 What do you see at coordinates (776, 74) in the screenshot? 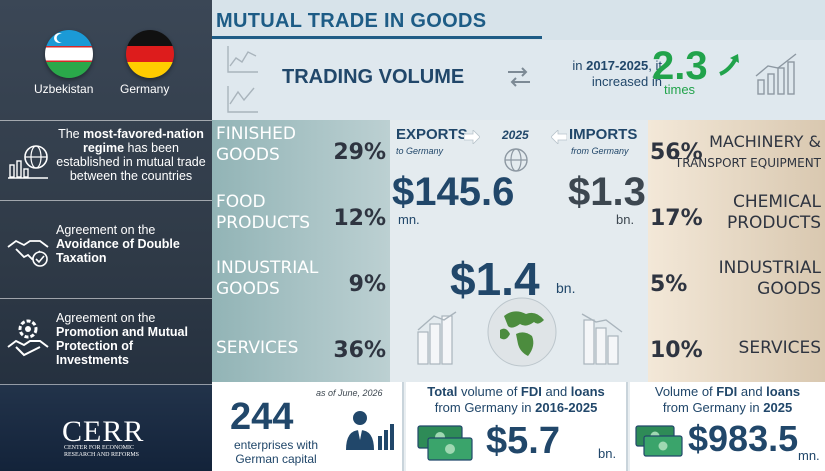
I see `growth-chart-icon` at bounding box center [776, 74].